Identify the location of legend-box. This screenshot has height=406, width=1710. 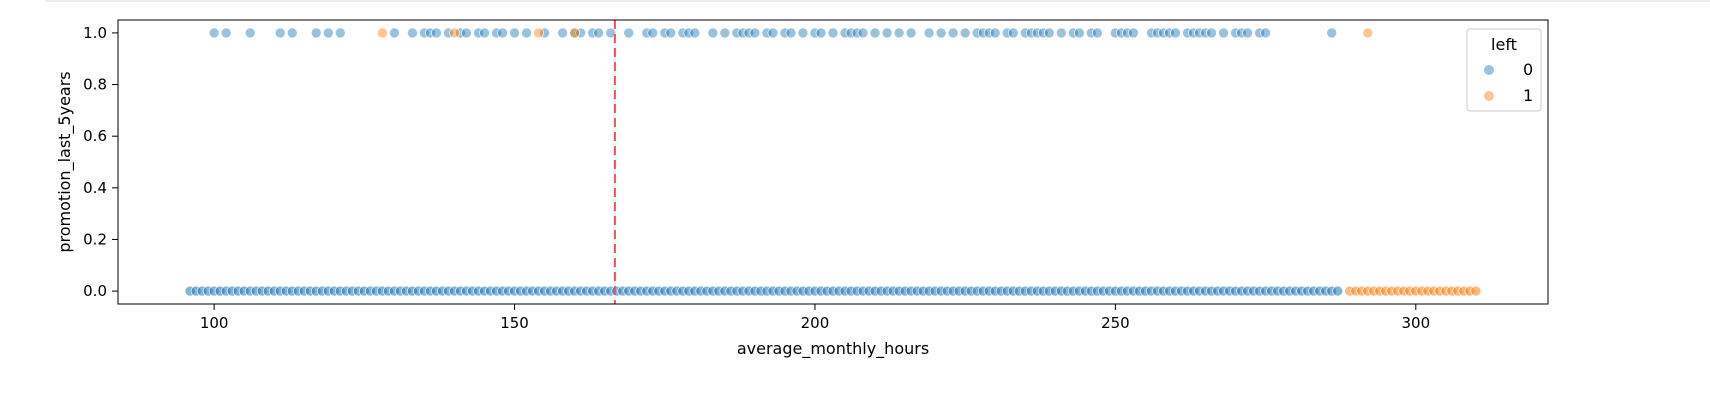
(1504, 70).